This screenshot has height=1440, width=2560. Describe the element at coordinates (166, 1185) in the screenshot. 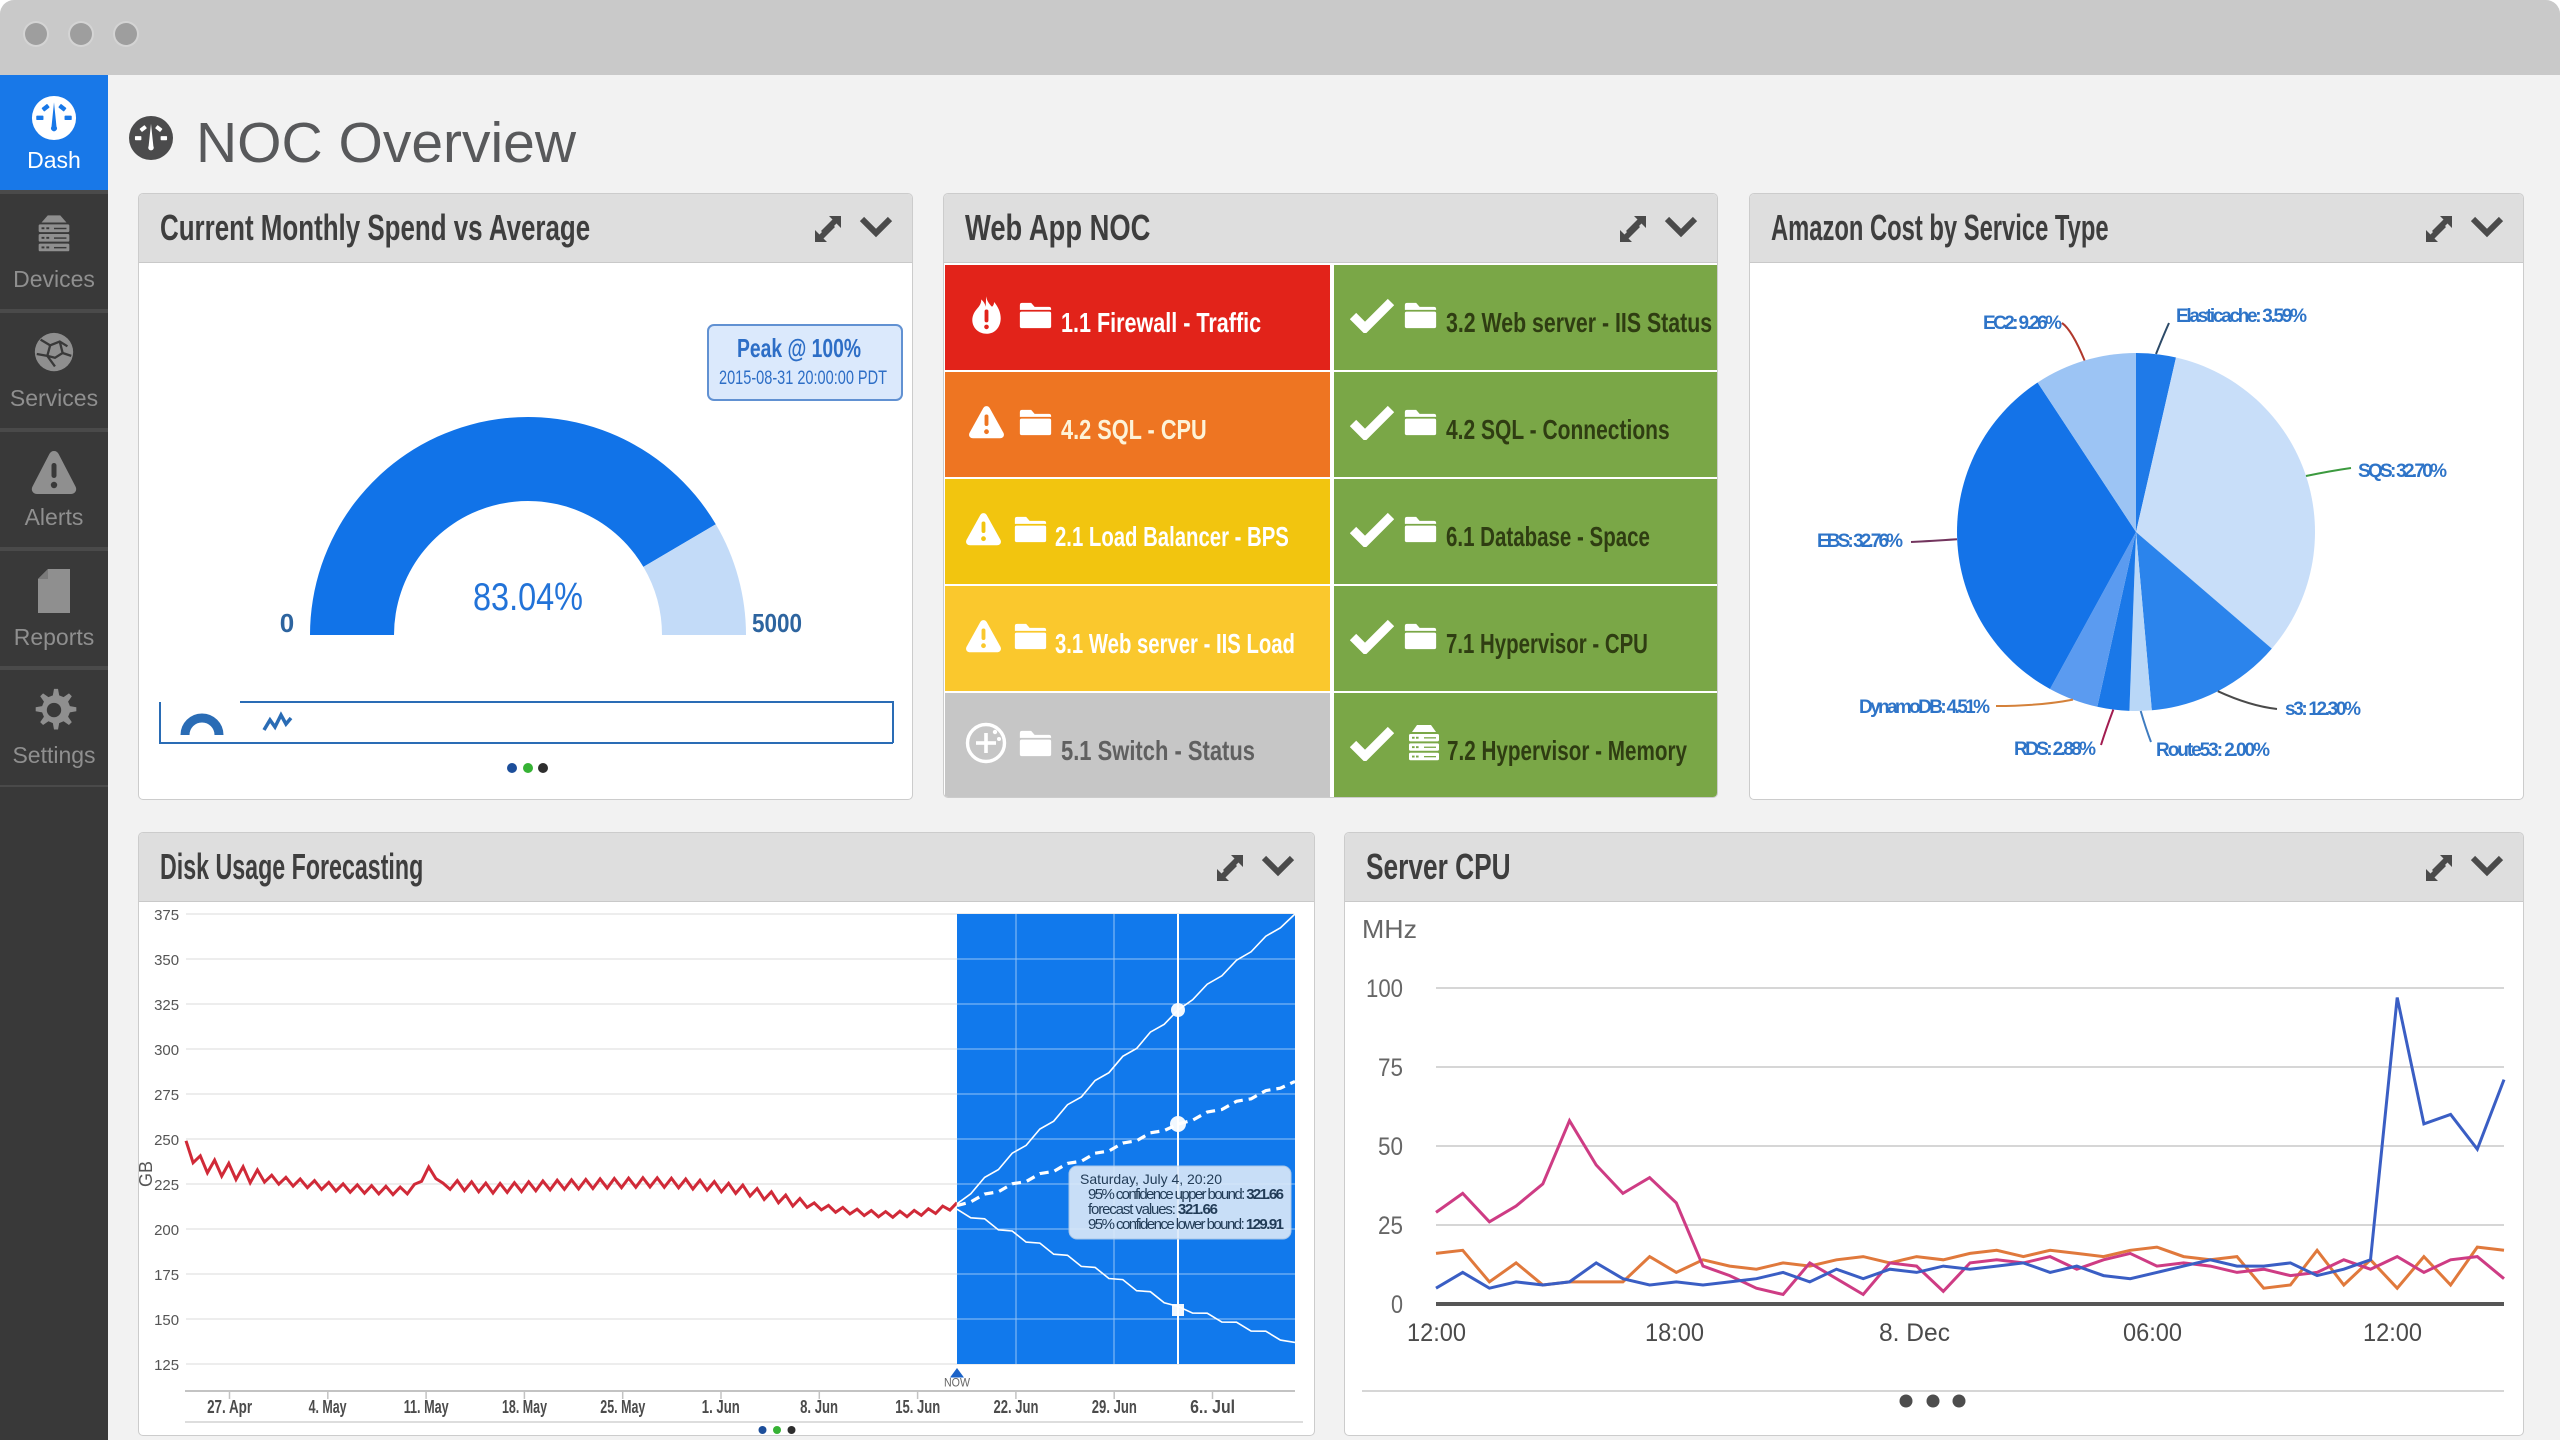

I see `svg-text: 225` at that location.